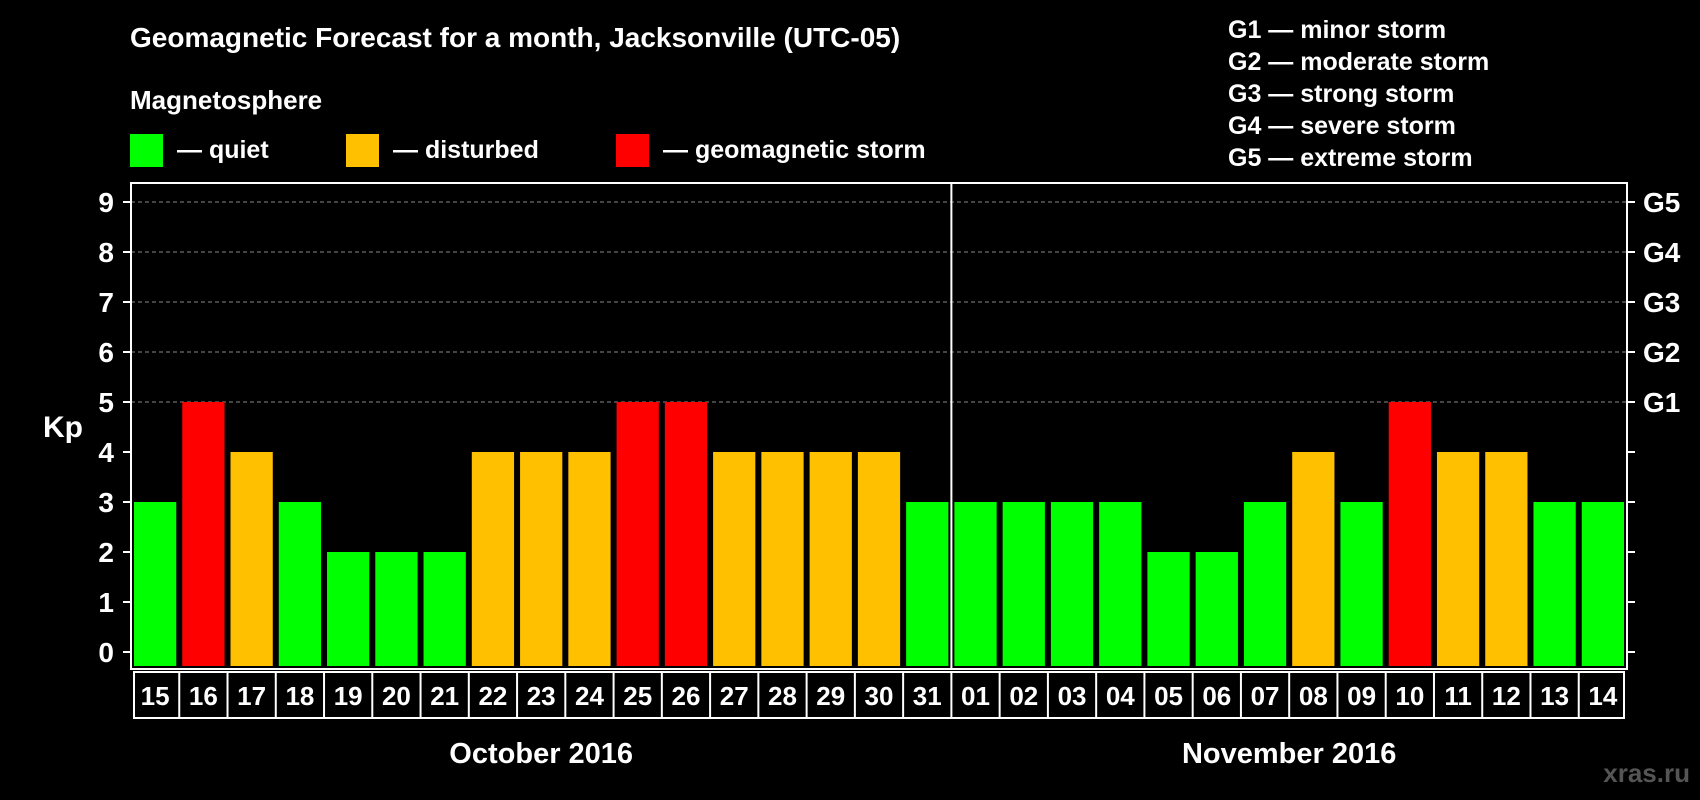  What do you see at coordinates (830, 696) in the screenshot?
I see `date-label-29: 29` at bounding box center [830, 696].